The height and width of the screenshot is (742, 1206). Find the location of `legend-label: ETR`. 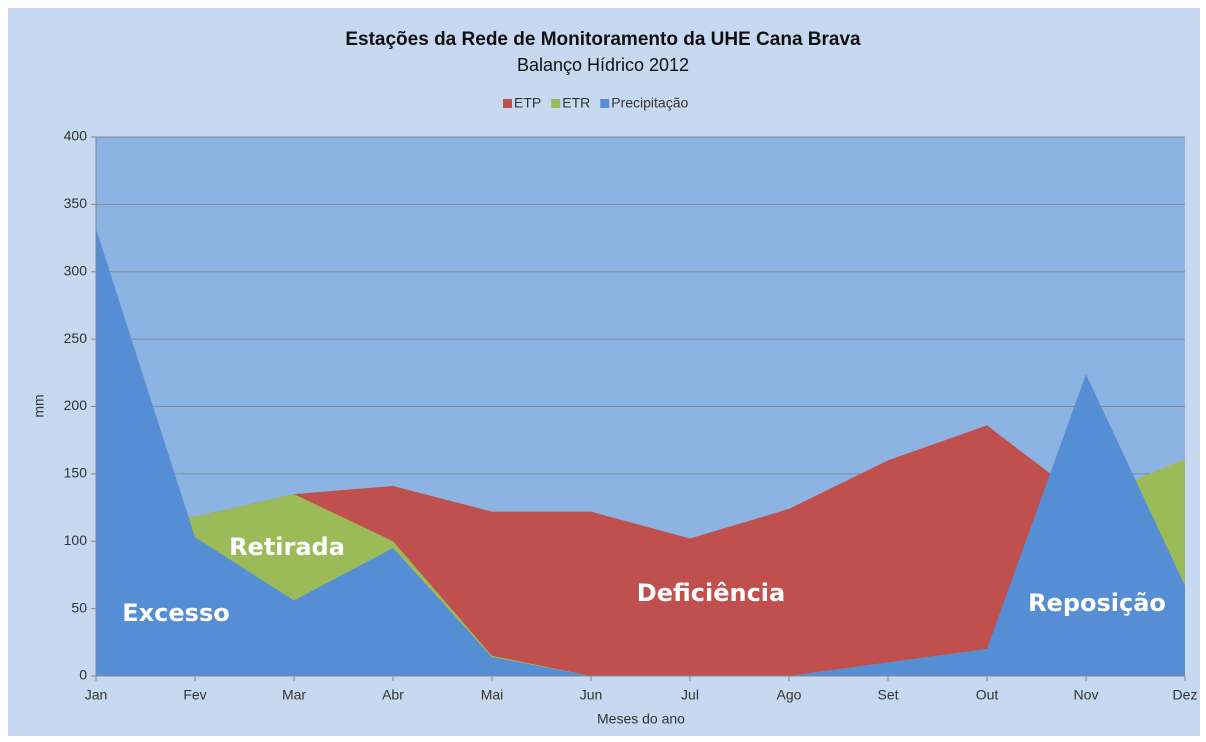

legend-label: ETR is located at coordinates (576, 103).